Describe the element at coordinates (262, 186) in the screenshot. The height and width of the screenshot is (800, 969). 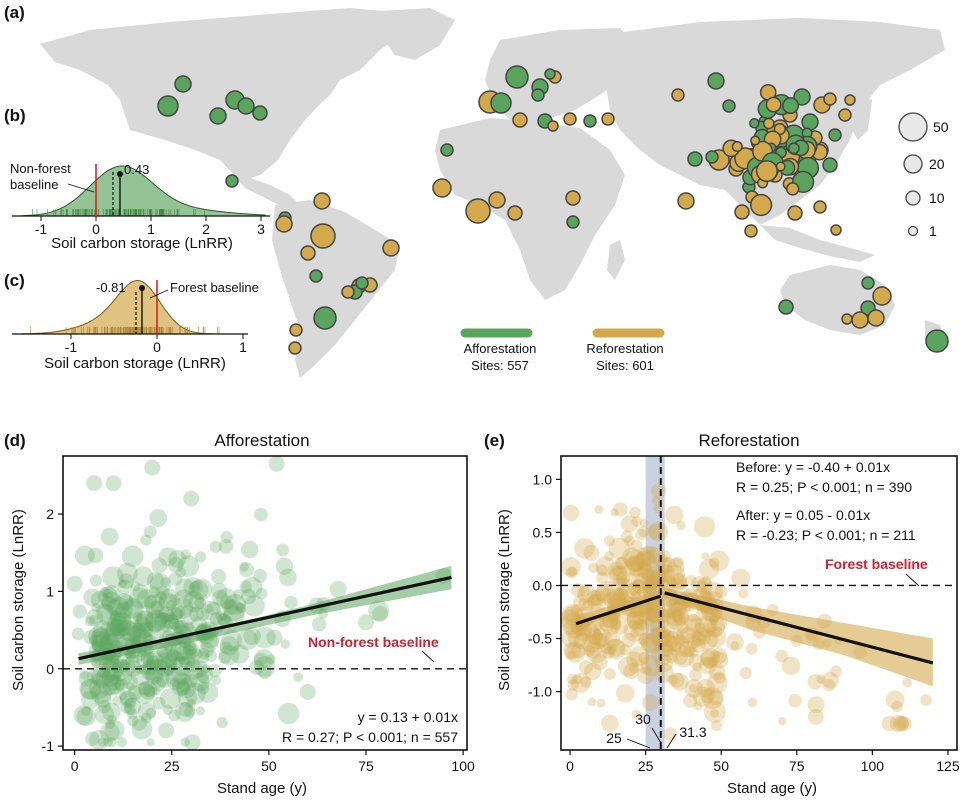
I see `central-america` at that location.